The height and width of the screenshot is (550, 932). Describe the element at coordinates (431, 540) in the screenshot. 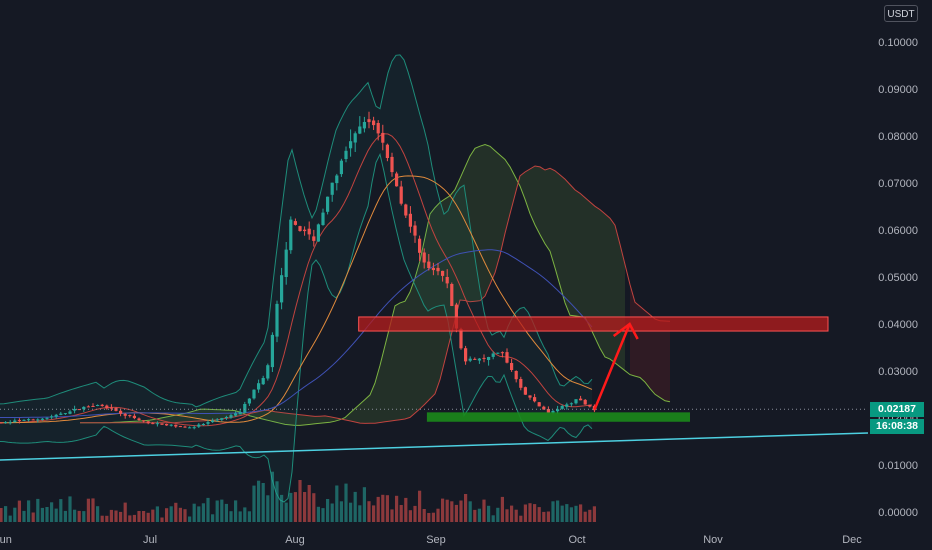

I see `time-axis: Jun Jul Aug Sep Oct Nov Dec` at that location.